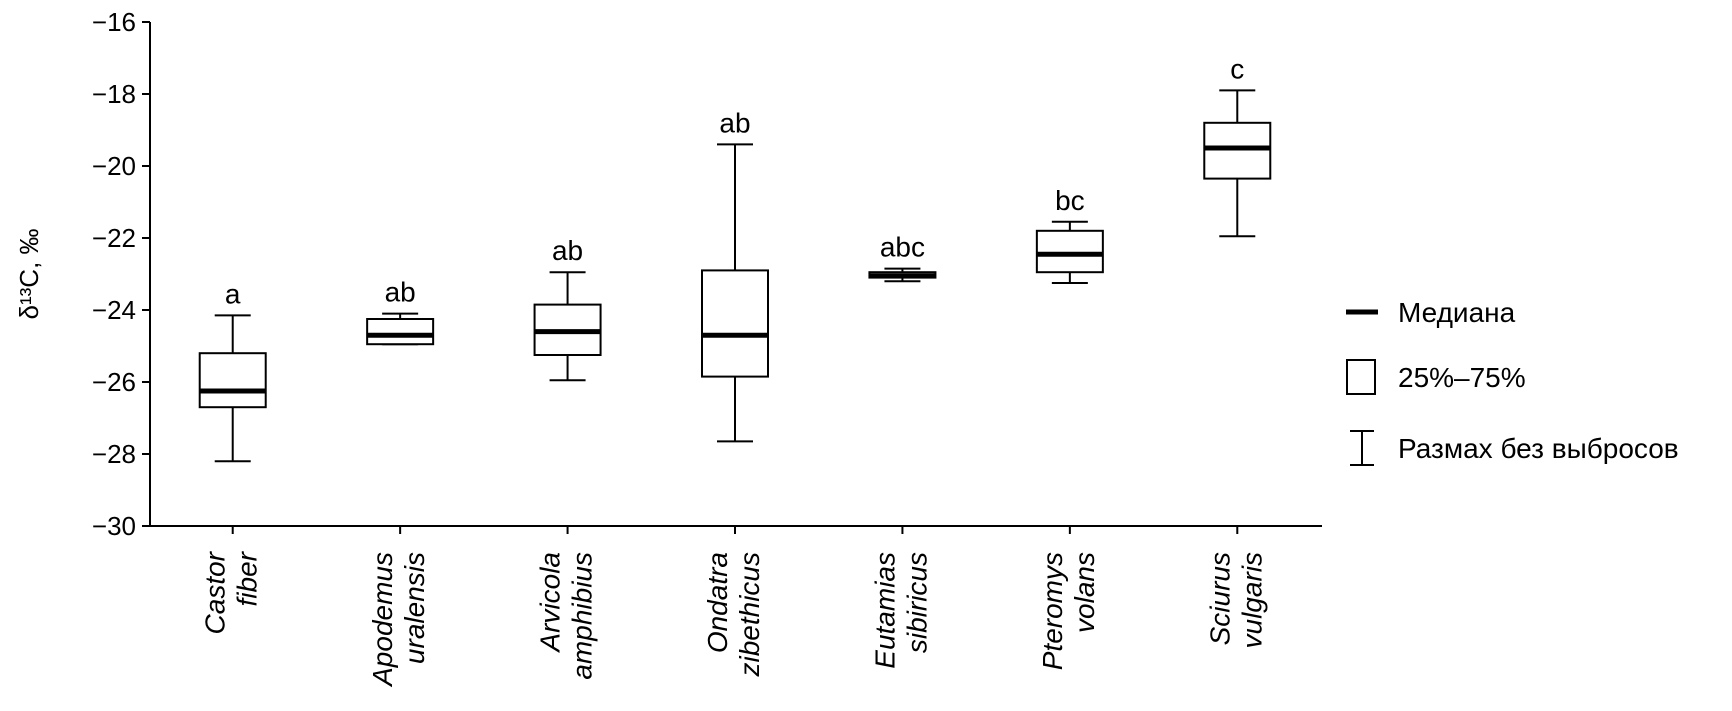 This screenshot has height=711, width=1732. I want to click on box-castor: a, so click(232, 370).